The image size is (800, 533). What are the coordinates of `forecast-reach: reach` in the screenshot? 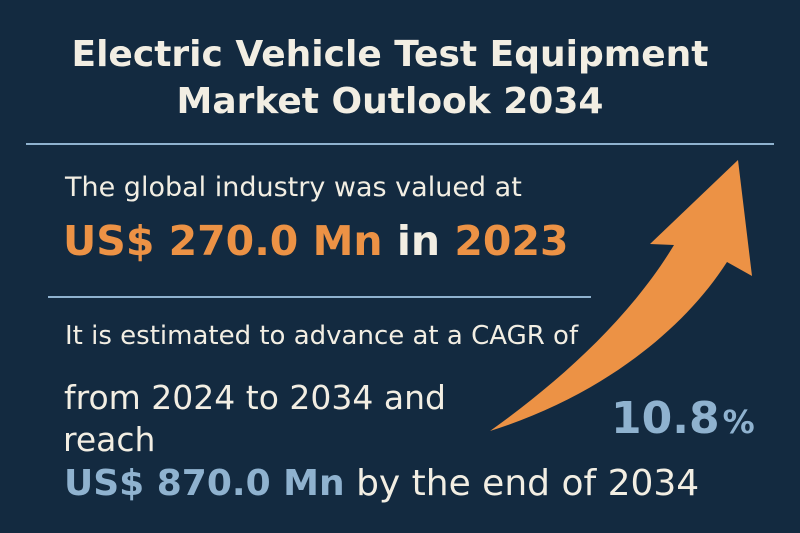 It's located at (109, 439).